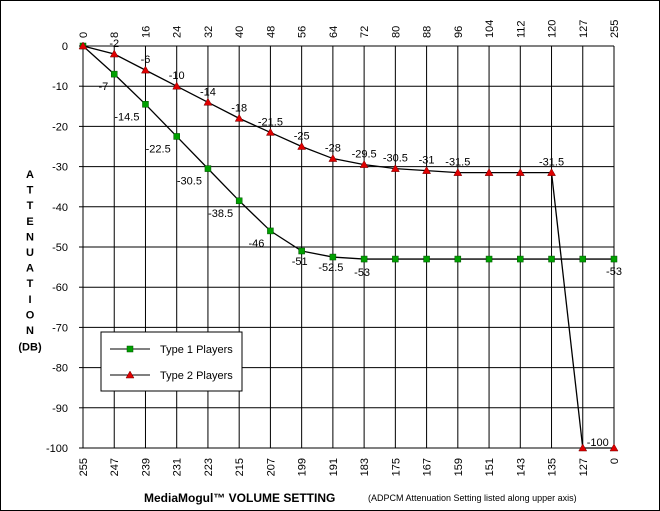 Image resolution: width=660 pixels, height=511 pixels. I want to click on y-axis-tick-label: -70, so click(60, 328).